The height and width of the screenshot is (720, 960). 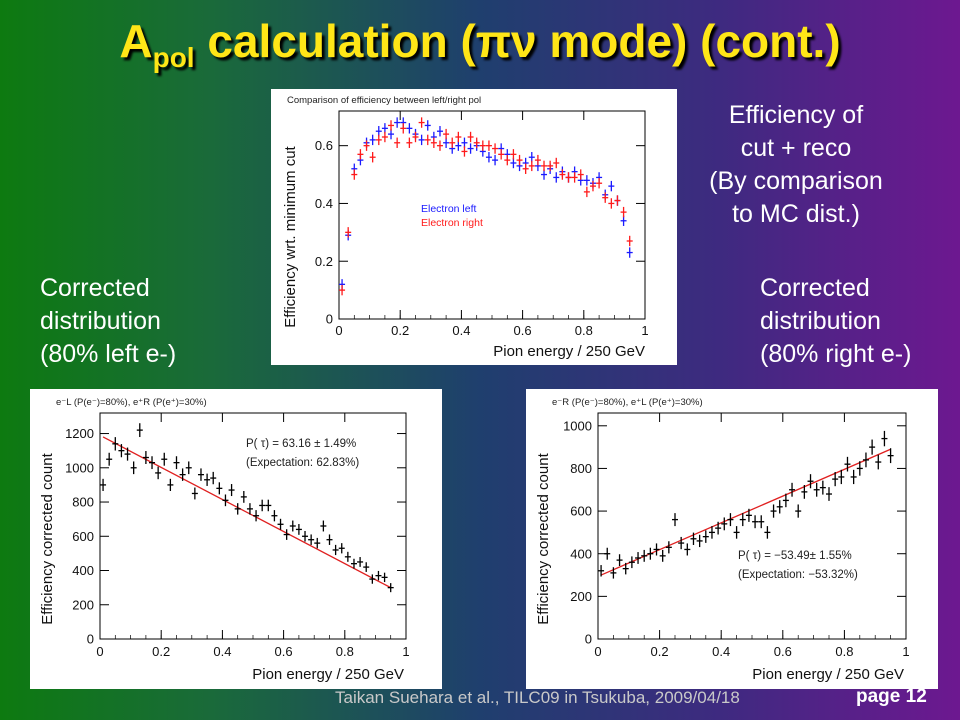 What do you see at coordinates (79, 433) in the screenshot?
I see `y-tick-label: 1200` at bounding box center [79, 433].